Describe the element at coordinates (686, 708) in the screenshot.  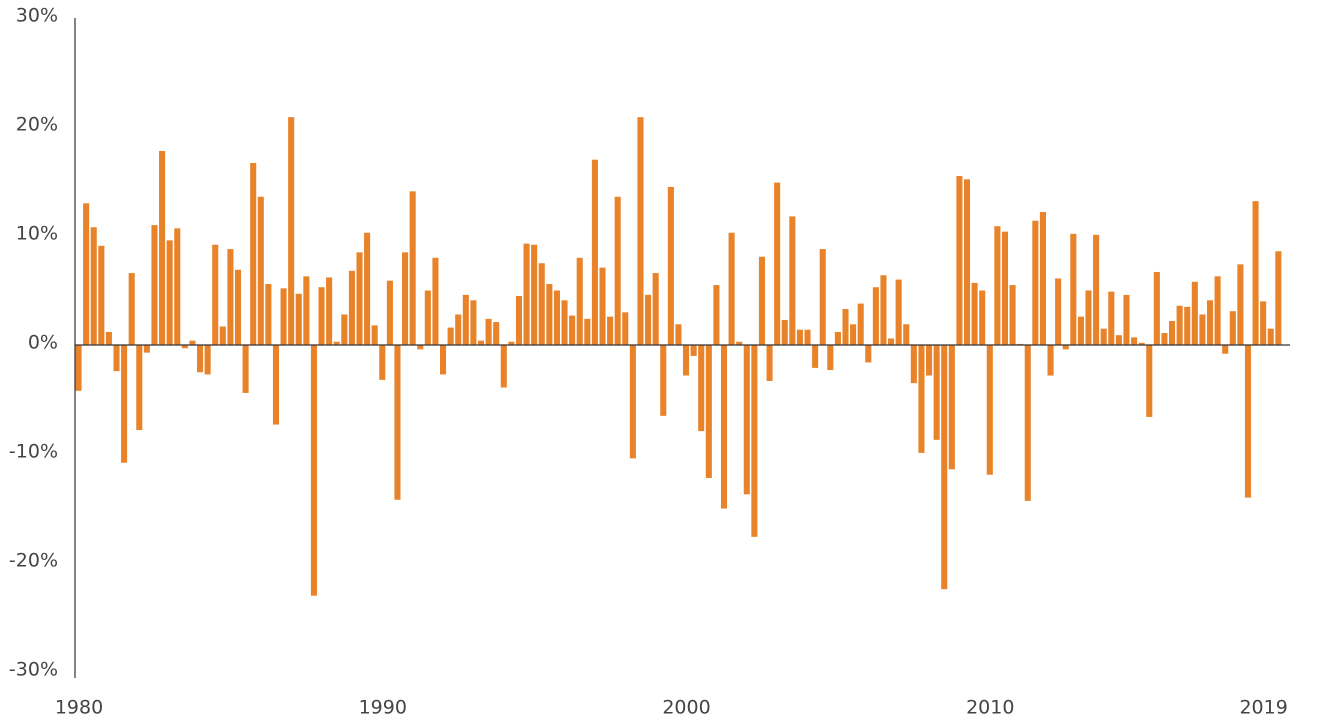
I see `x-tick-label: 2000` at that location.